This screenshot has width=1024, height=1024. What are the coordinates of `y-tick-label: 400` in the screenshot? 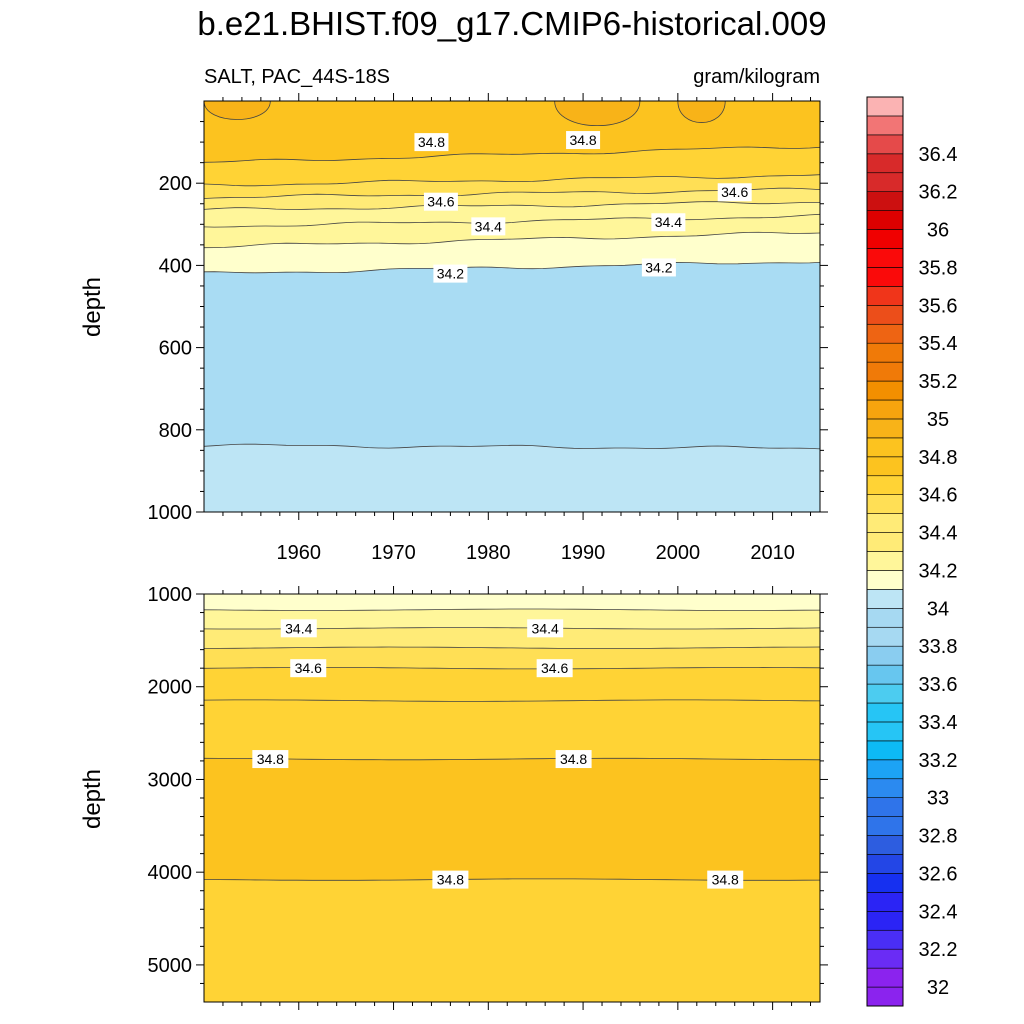 It's located at (175, 266).